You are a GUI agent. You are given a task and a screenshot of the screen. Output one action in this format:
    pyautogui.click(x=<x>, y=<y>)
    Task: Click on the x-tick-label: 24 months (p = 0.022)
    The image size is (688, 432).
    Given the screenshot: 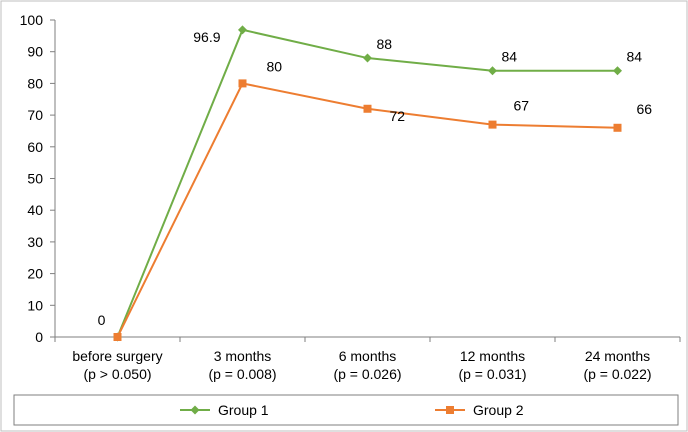 What is the action you would take?
    pyautogui.click(x=617, y=365)
    